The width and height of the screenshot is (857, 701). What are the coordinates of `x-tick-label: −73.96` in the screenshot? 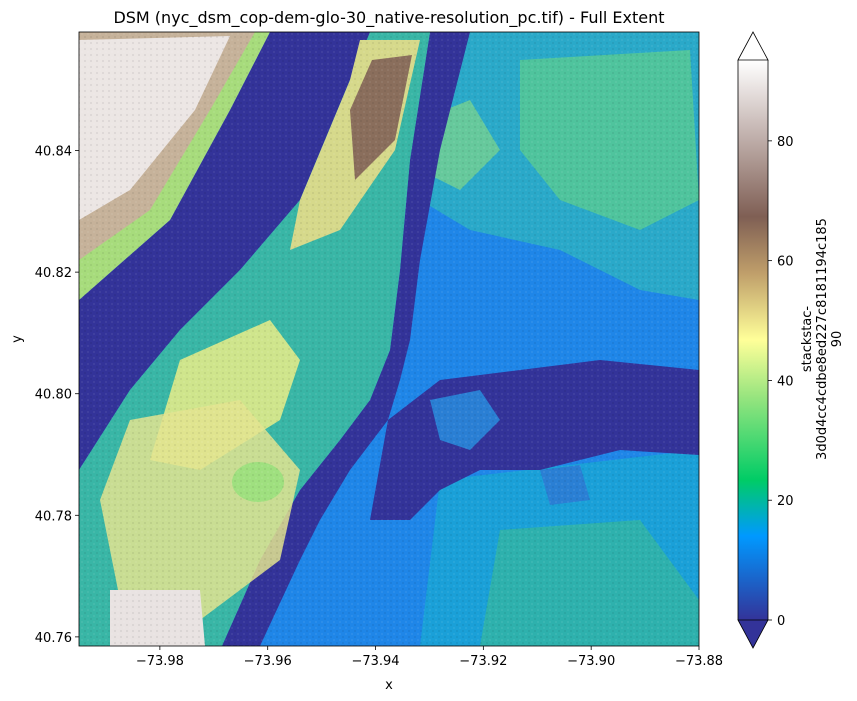 It's located at (268, 661).